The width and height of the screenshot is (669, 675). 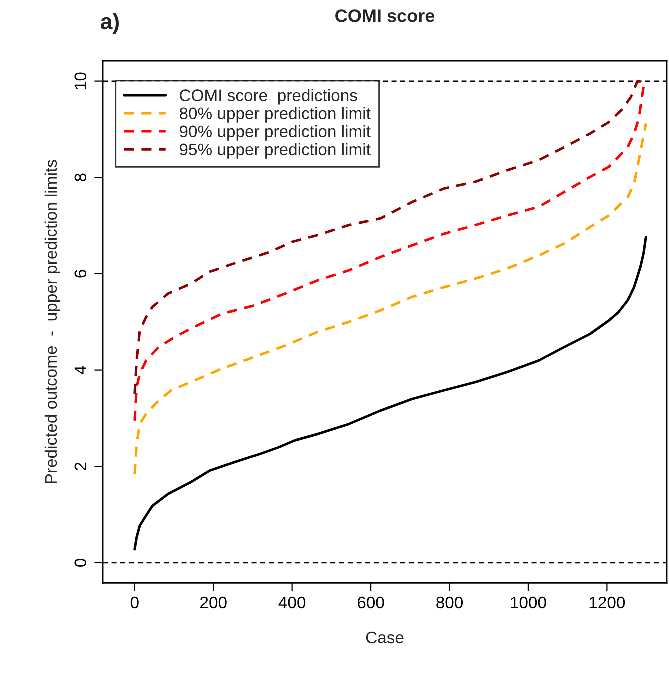 What do you see at coordinates (134, 602) in the screenshot?
I see `x-tick-label: 0` at bounding box center [134, 602].